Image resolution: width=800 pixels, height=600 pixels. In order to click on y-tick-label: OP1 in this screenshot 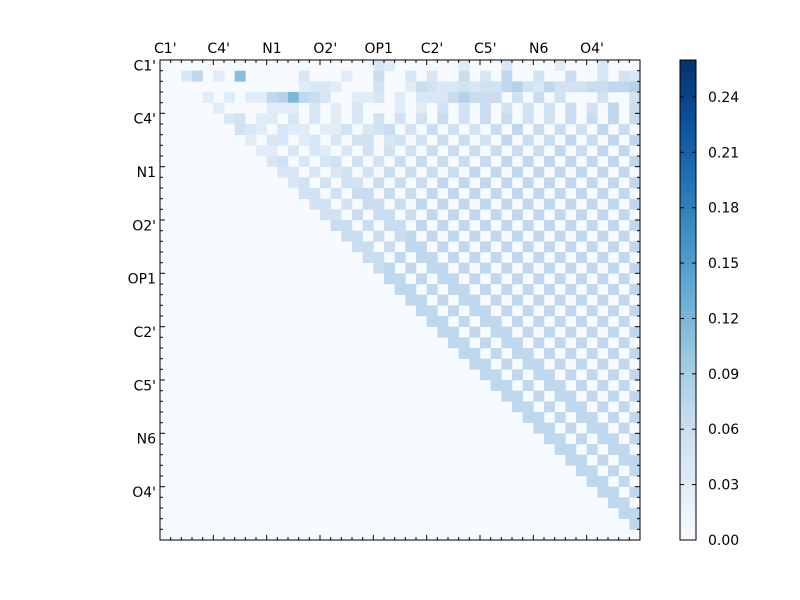, I will do `click(142, 280)`.